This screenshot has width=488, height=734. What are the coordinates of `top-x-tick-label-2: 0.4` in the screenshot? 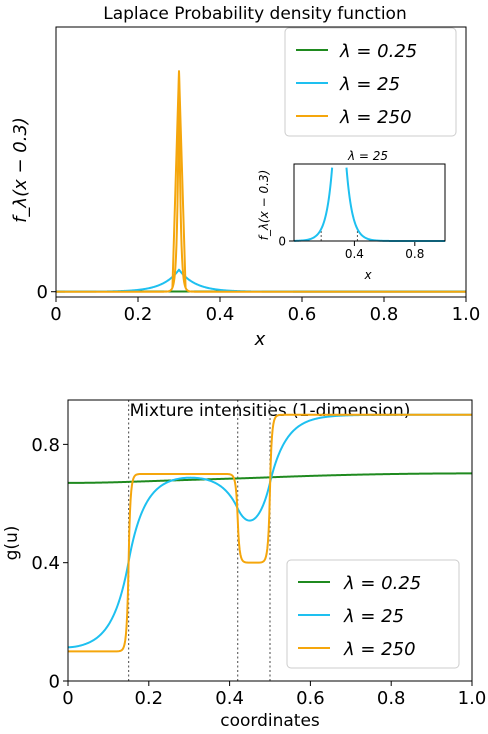 It's located at (220, 314).